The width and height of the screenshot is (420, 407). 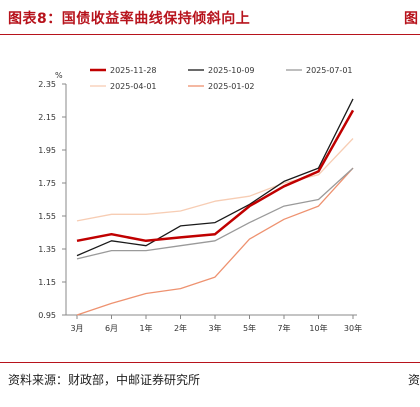 What do you see at coordinates (249, 328) in the screenshot?
I see `x-tick-label: 5年` at bounding box center [249, 328].